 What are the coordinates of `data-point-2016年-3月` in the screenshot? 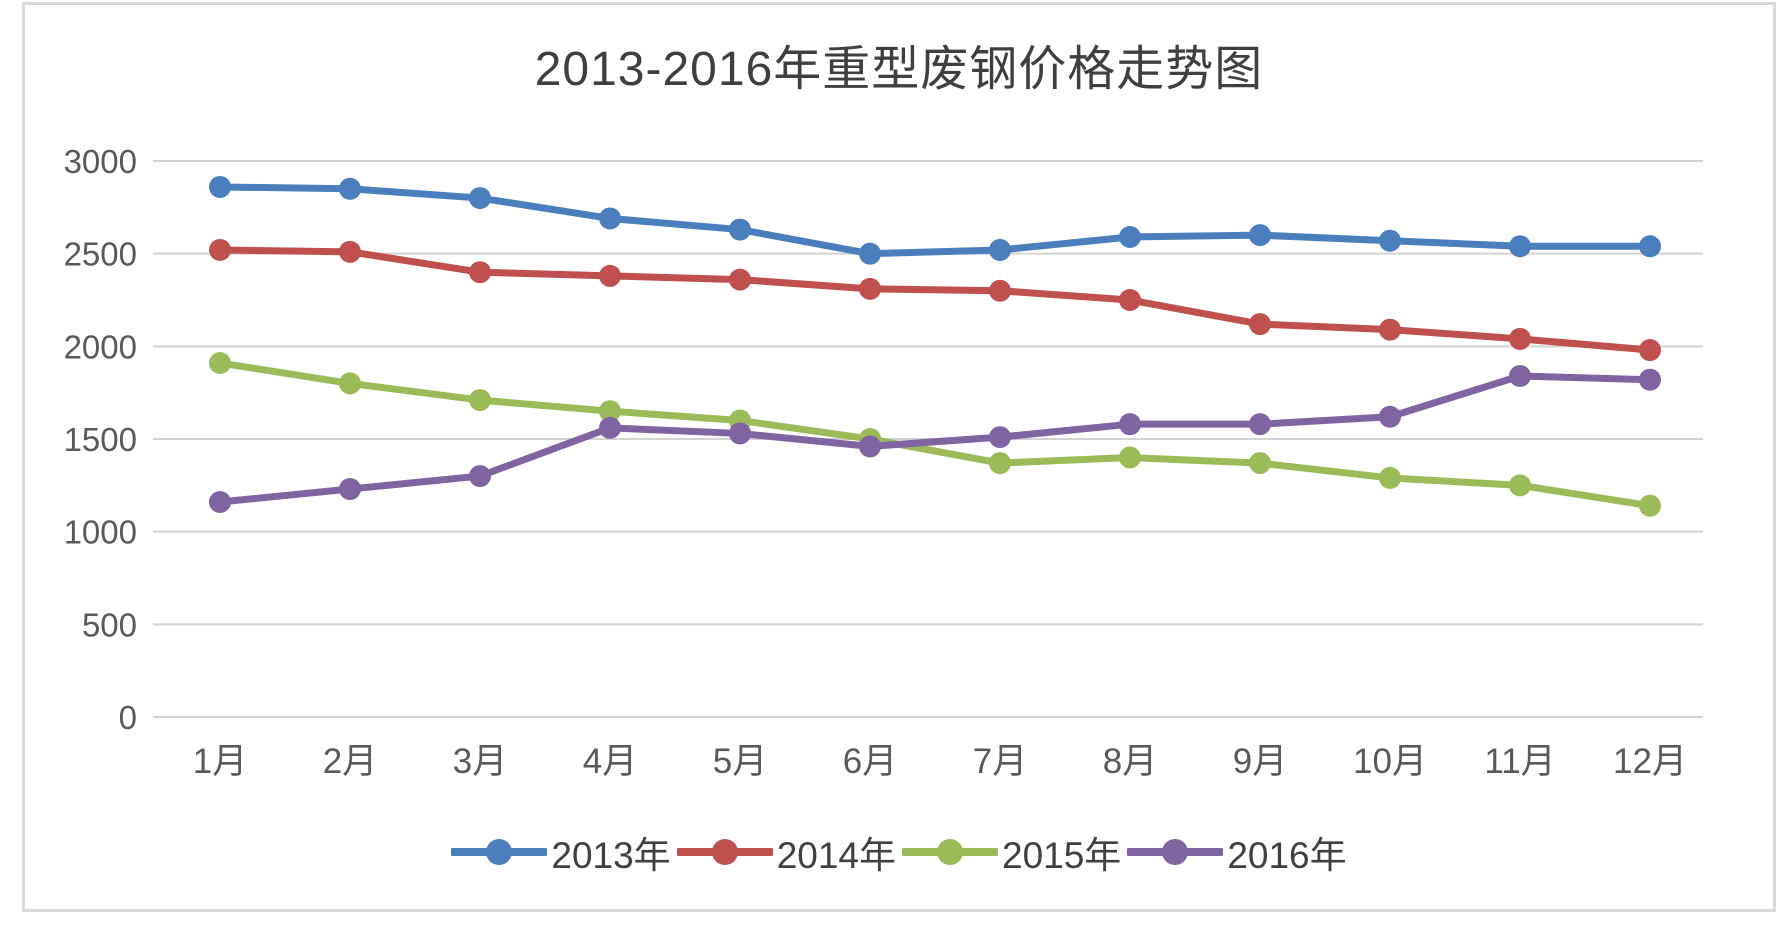 It's located at (480, 476).